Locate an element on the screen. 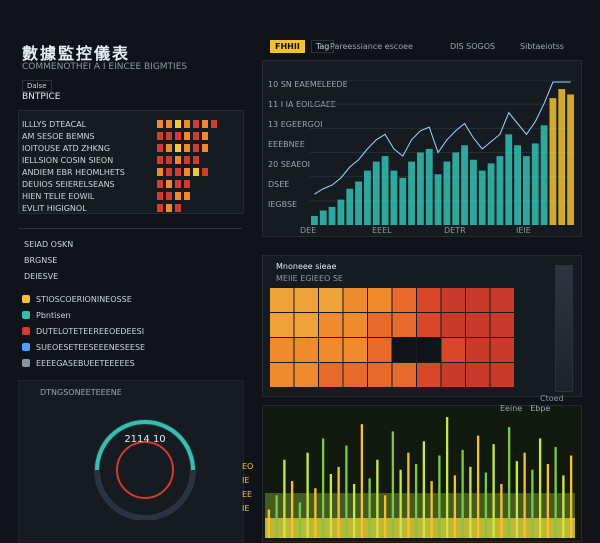 The height and width of the screenshot is (543, 600). badge: FHHII is located at coordinates (287, 46).